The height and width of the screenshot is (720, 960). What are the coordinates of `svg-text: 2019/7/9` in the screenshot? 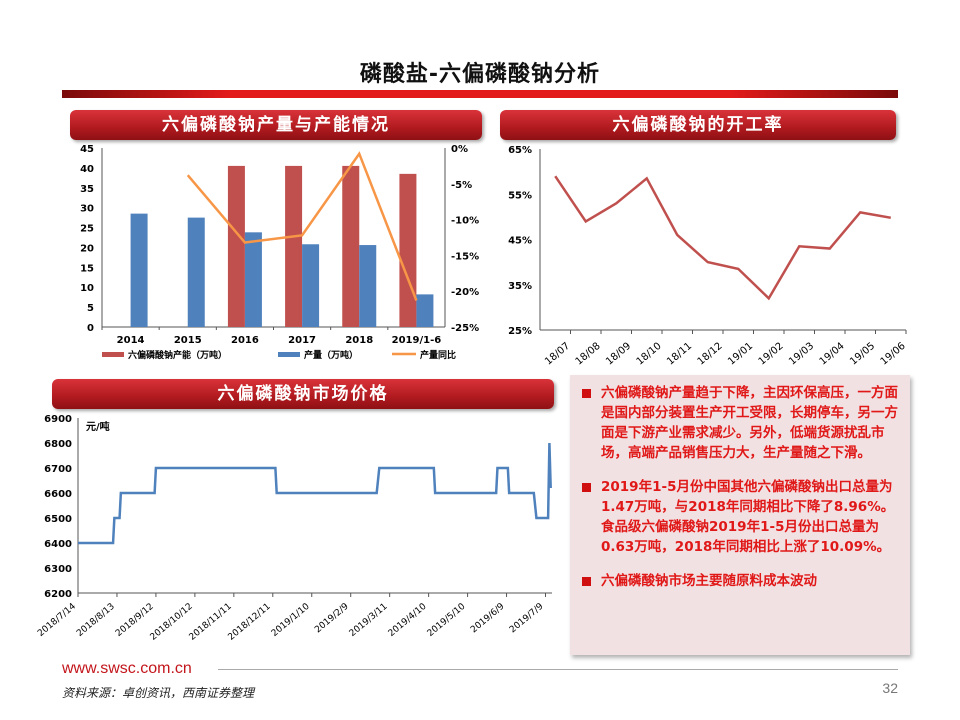 It's located at (527, 618).